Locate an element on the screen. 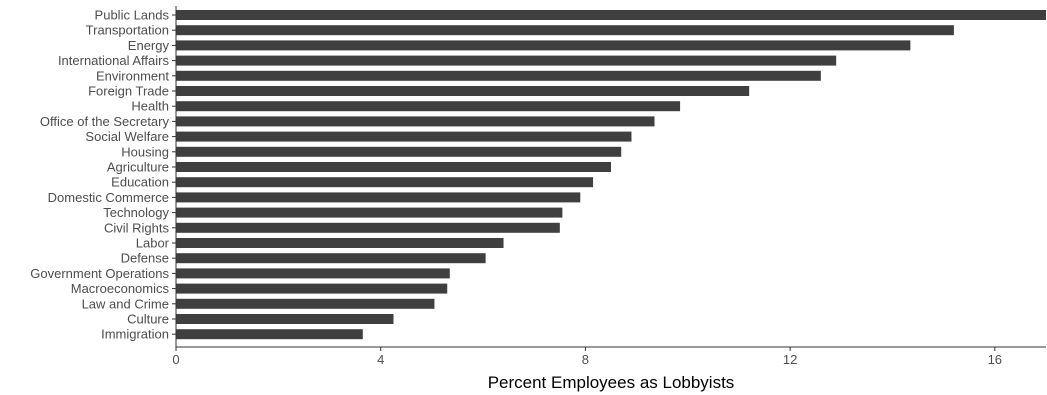  category-label: Civil Rights is located at coordinates (137, 227).